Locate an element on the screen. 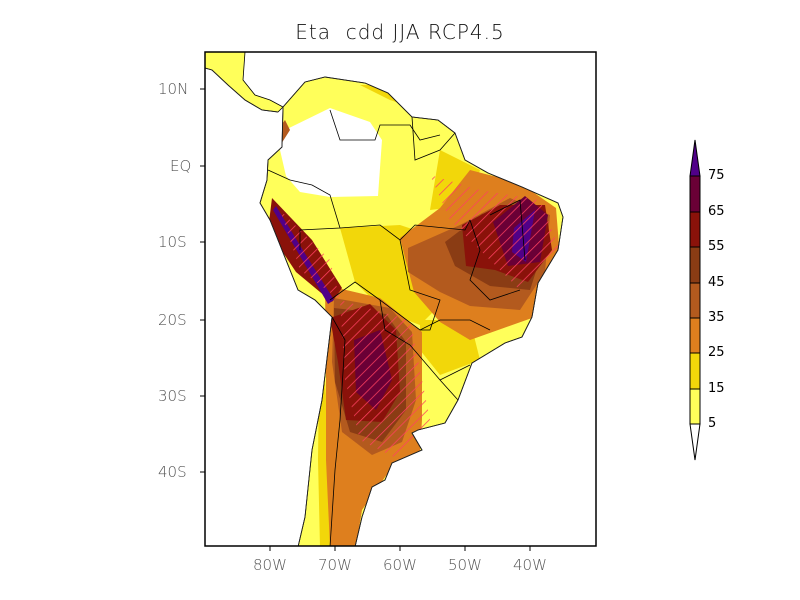 The width and height of the screenshot is (800, 600). lat-label: 40S is located at coordinates (172, 472).